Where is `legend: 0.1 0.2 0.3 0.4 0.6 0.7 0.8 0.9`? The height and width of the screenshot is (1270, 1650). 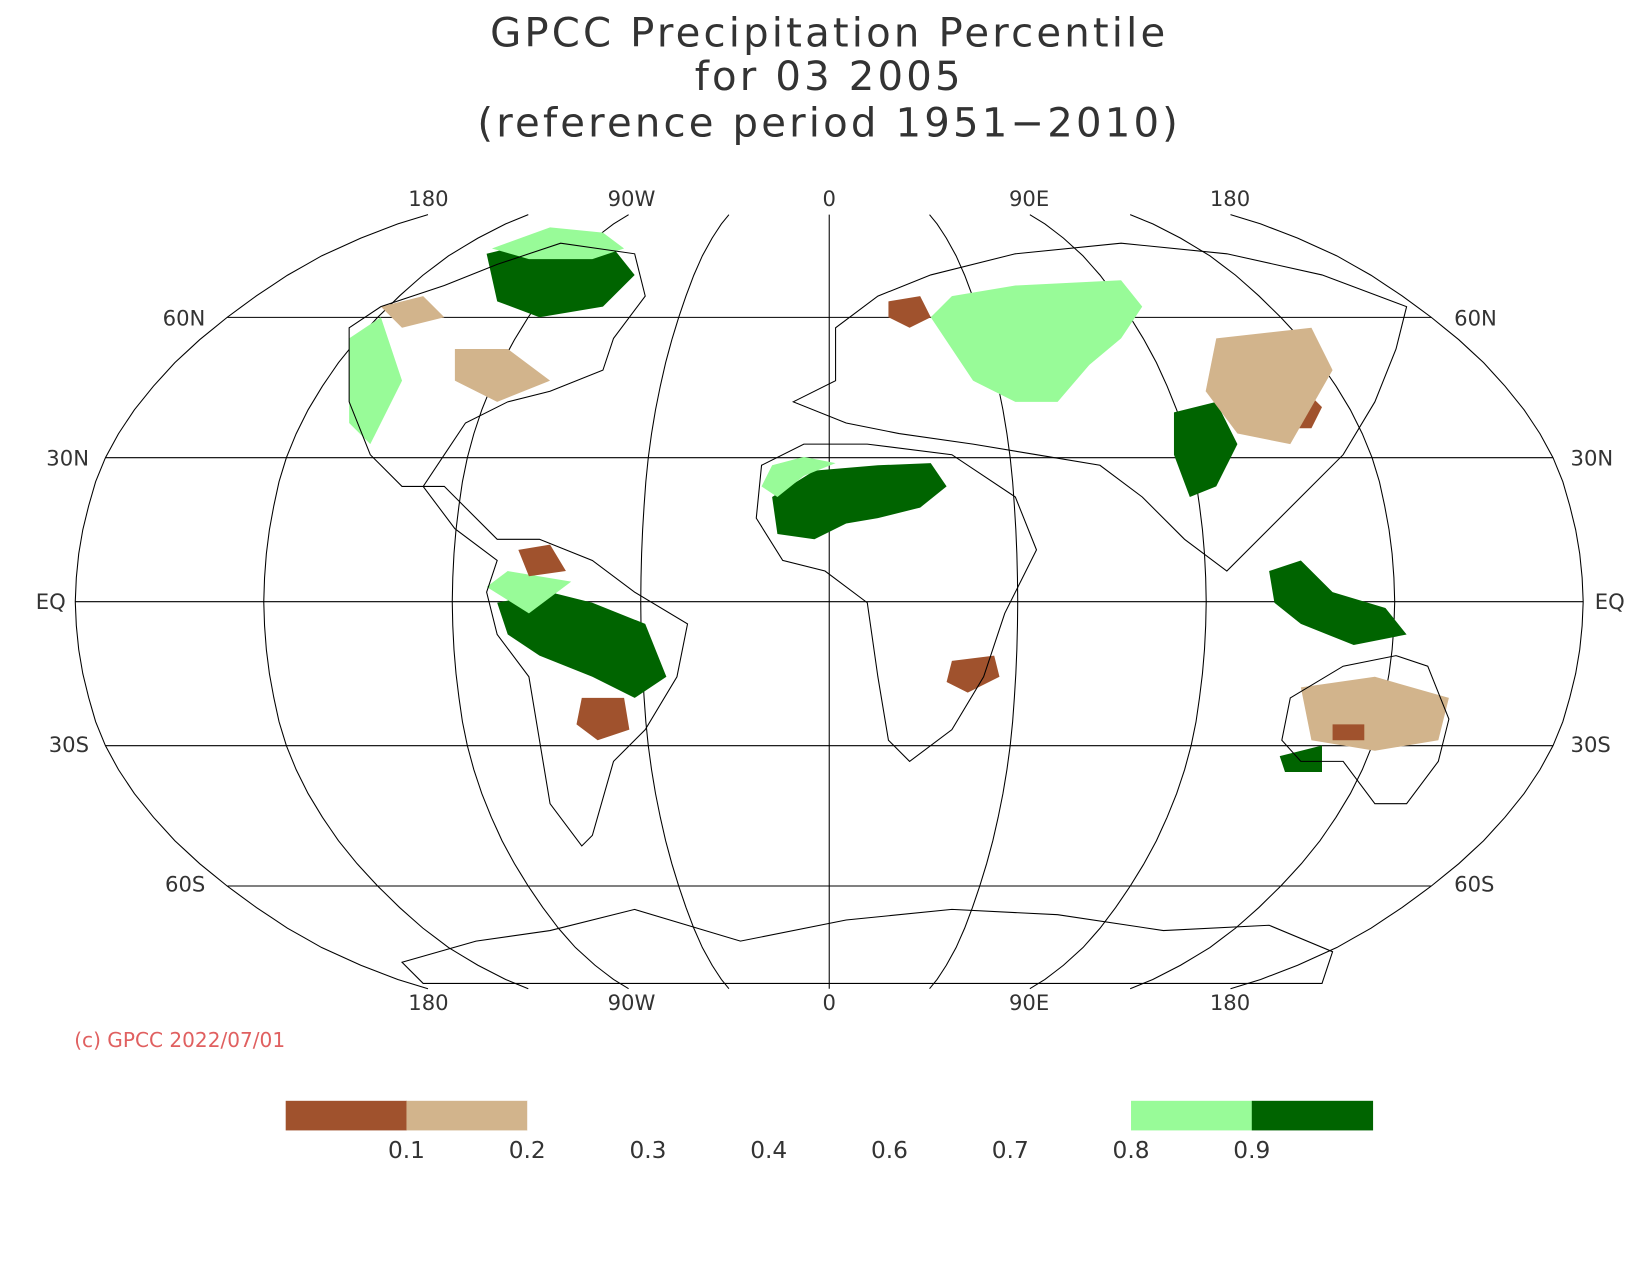
legend: 0.1 0.2 0.3 0.4 0.6 0.7 0.8 0.9 is located at coordinates (829, 1132).